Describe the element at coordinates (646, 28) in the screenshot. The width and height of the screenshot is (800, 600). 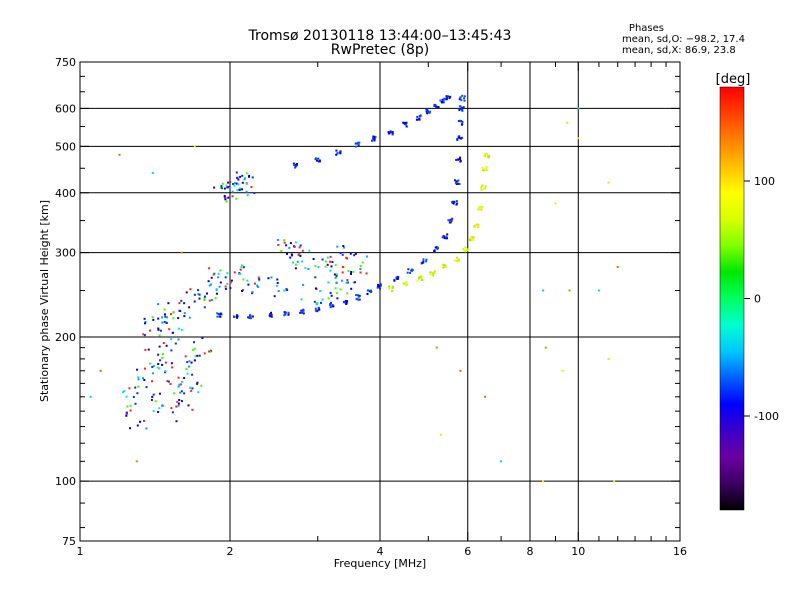
I see `phases-title: Phases` at that location.